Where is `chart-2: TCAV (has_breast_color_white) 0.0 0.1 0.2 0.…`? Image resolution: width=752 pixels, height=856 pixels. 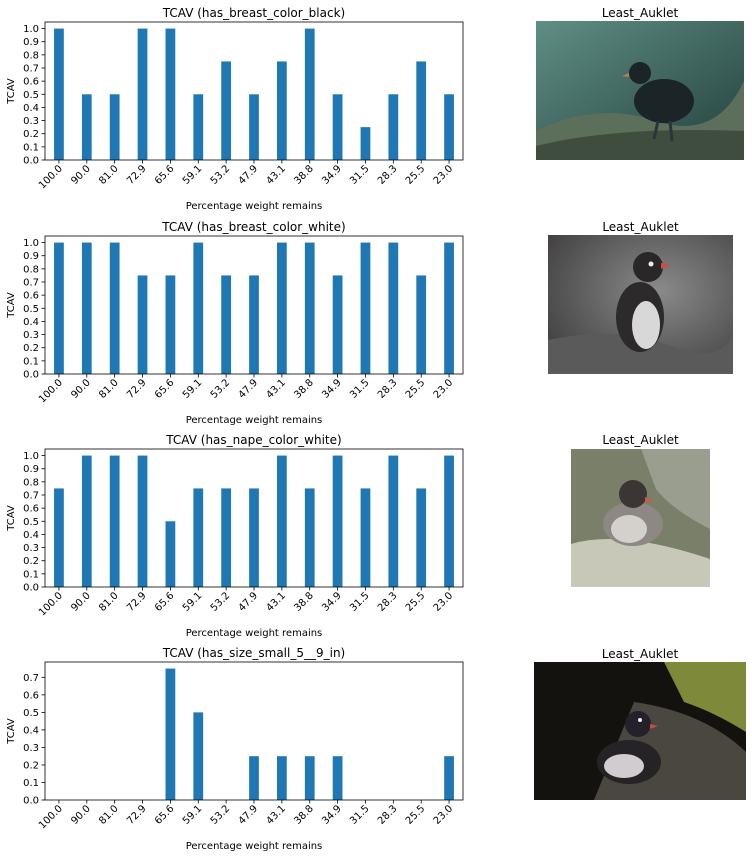
chart-2: TCAV (has_breast_color_white) 0.0 0.1 0.2 0.… is located at coordinates (235, 323).